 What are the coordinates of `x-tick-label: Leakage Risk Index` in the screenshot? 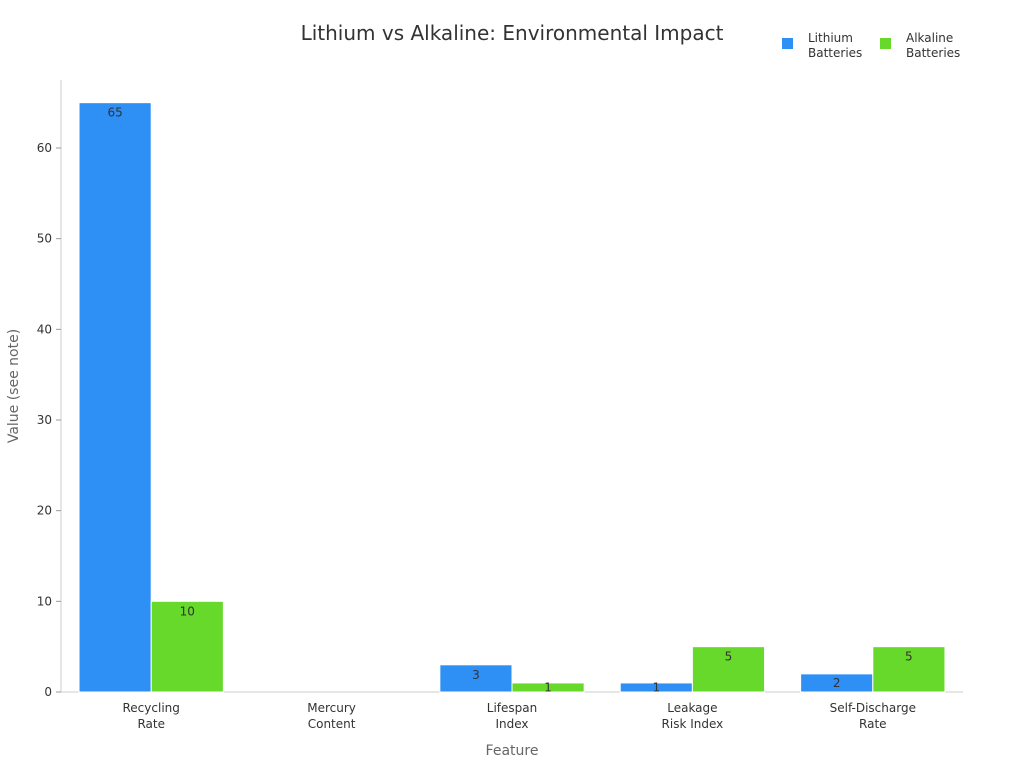 It's located at (693, 716).